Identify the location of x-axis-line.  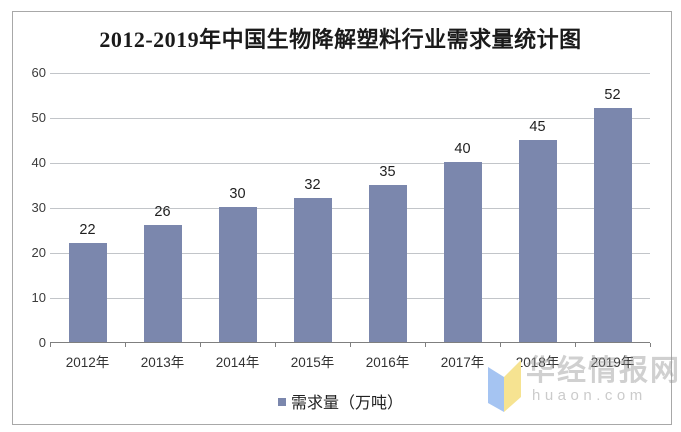
(350, 342).